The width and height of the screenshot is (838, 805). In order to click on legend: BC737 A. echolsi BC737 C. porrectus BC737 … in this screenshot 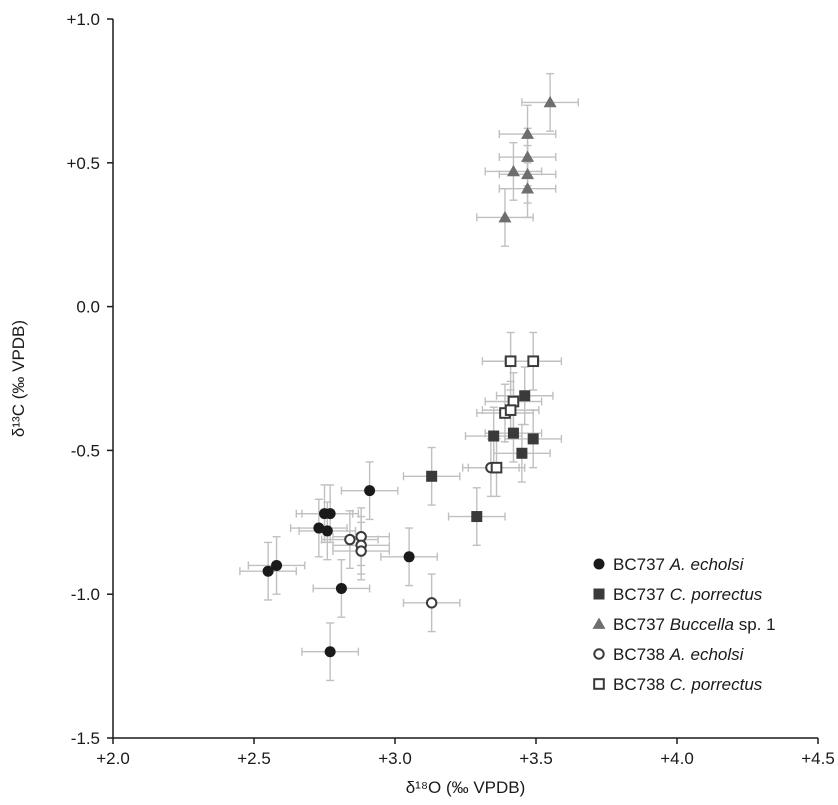, I will do `click(684, 624)`.